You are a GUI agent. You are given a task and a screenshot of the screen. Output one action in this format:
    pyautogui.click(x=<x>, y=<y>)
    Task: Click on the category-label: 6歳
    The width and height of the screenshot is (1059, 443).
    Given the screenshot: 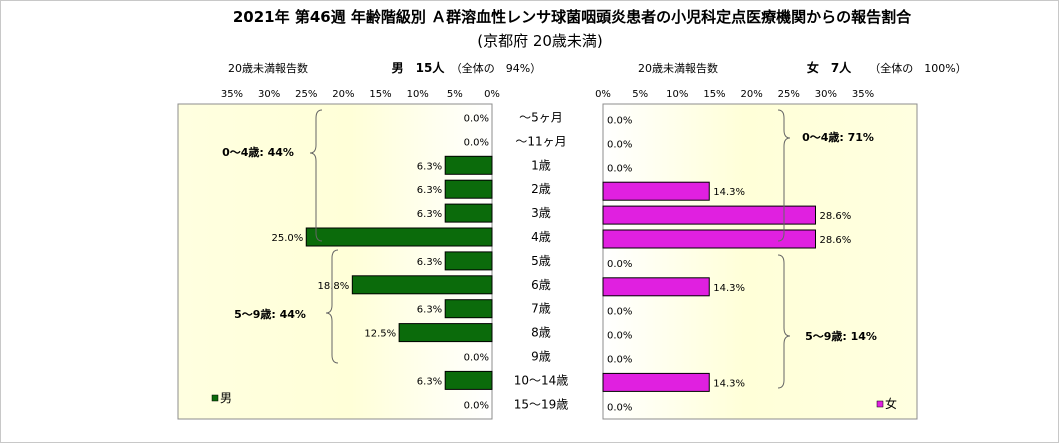 What is the action you would take?
    pyautogui.click(x=541, y=285)
    